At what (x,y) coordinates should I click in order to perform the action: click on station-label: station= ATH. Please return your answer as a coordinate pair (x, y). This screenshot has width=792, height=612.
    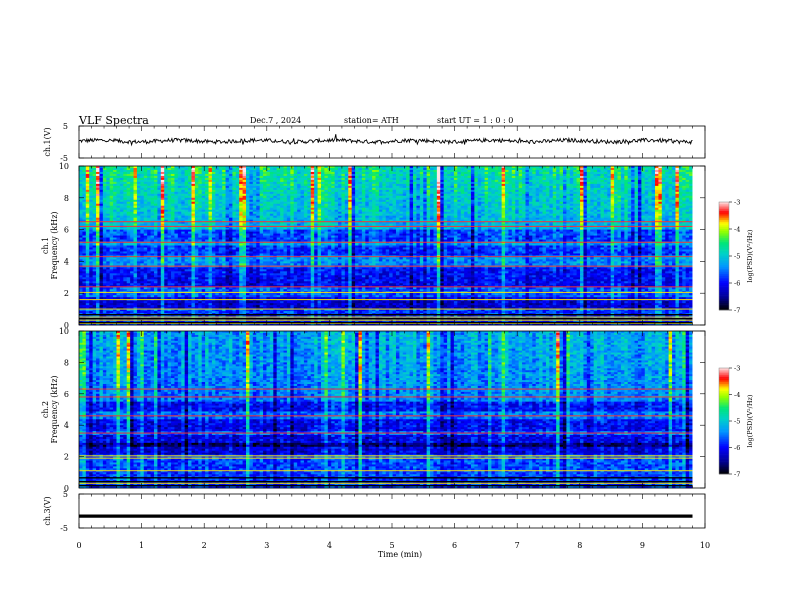
    Looking at the image, I should click on (371, 120).